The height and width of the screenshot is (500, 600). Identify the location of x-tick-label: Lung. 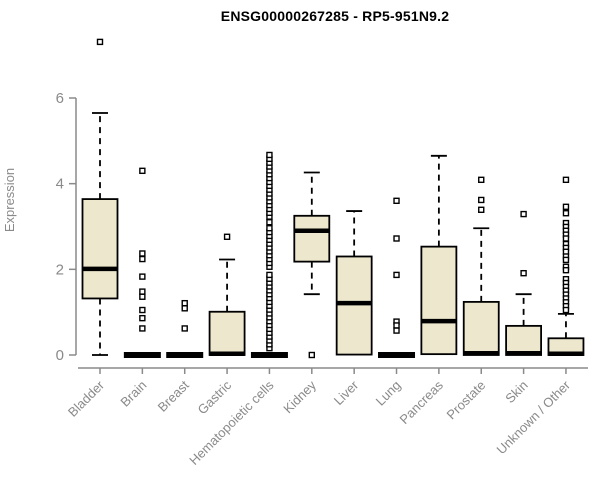
(388, 393).